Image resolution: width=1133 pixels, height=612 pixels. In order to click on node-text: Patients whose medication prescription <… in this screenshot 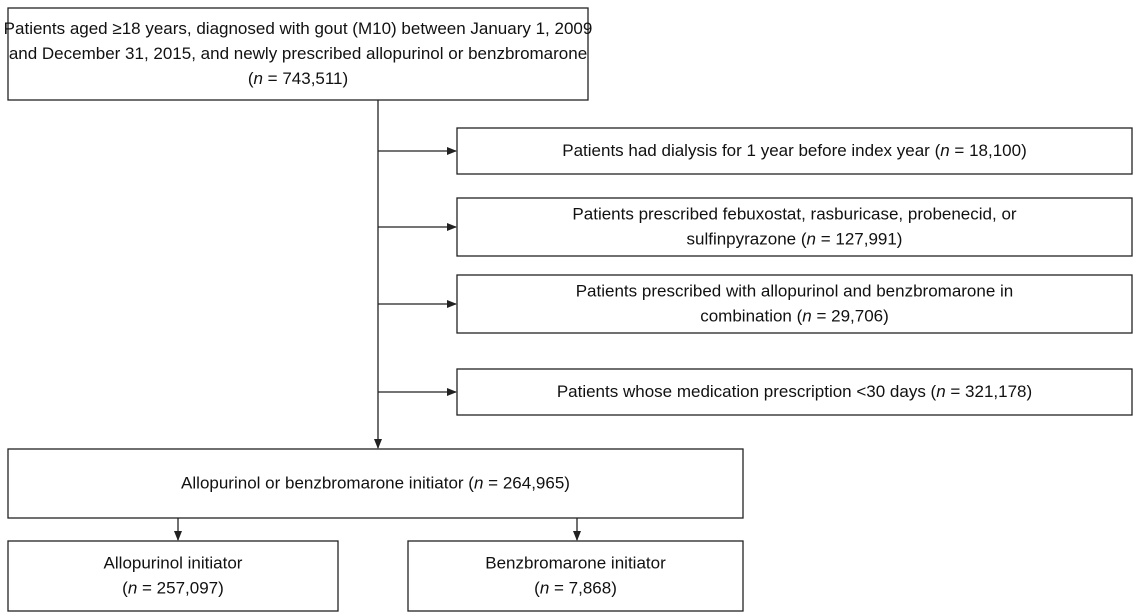, I will do `click(794, 391)`.